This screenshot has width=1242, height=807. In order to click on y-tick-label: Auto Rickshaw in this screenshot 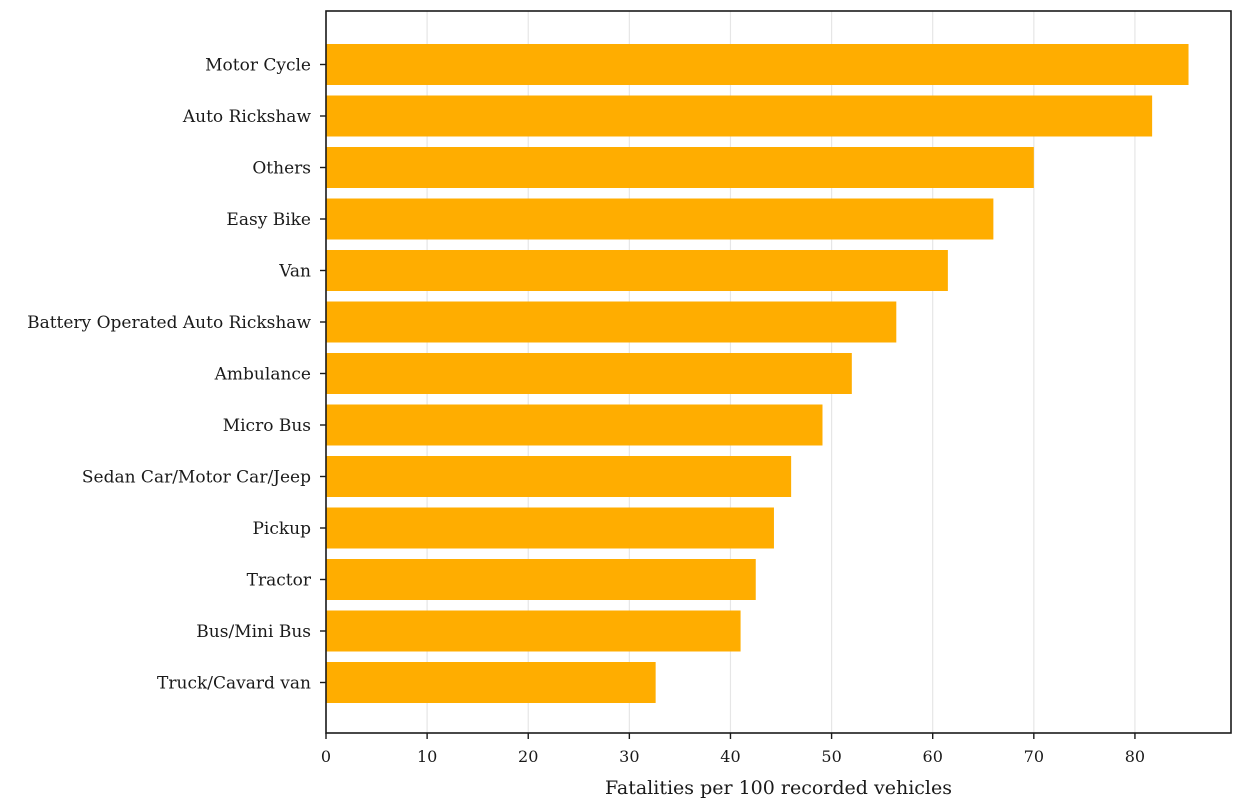, I will do `click(247, 117)`.